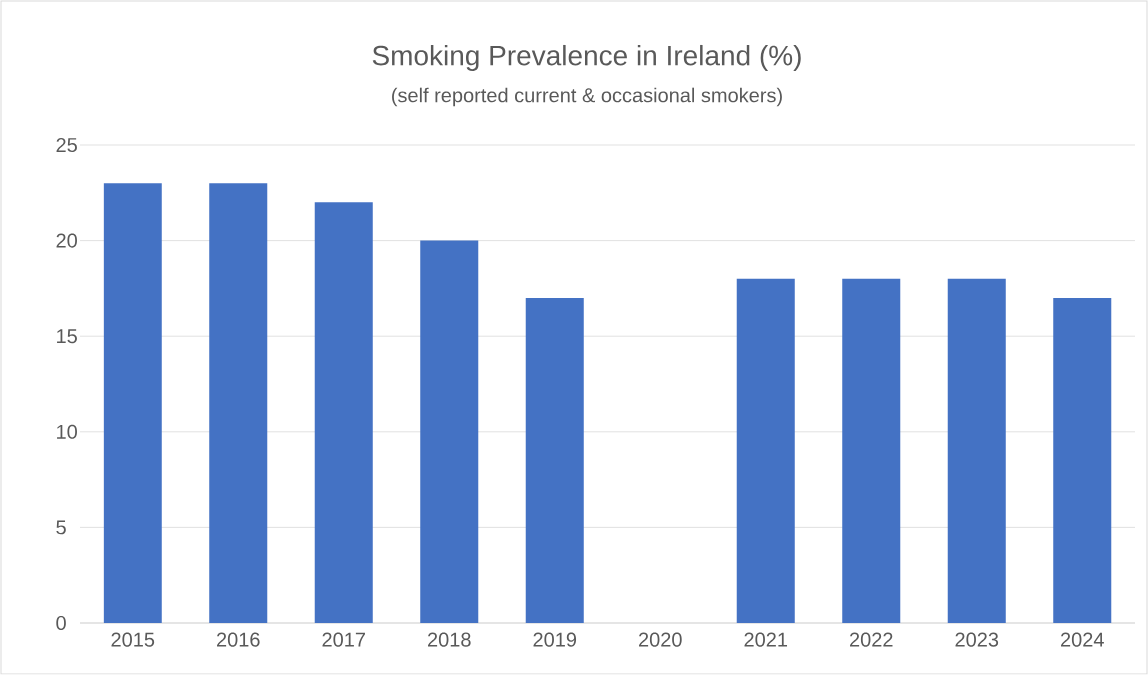 The image size is (1148, 675). What do you see at coordinates (587, 97) in the screenshot?
I see `chart-subtitle: (self reported current & occasional smokers)` at bounding box center [587, 97].